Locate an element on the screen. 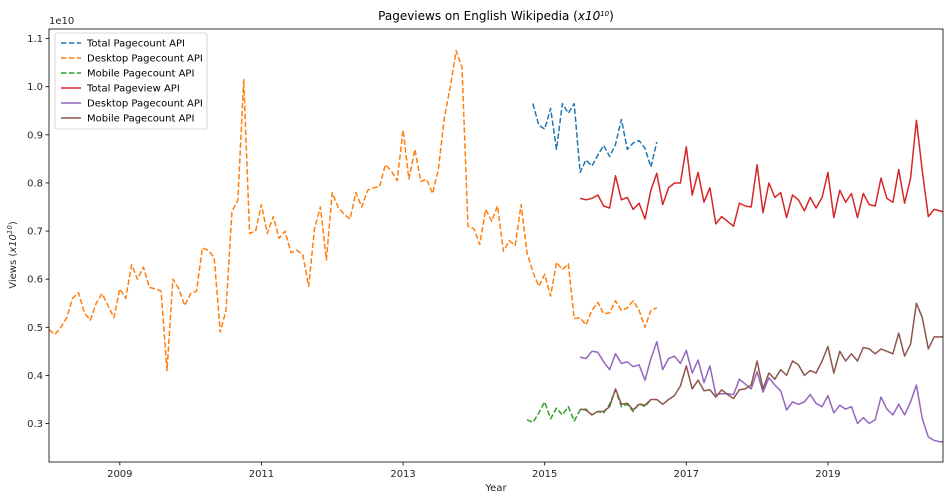 Image resolution: width=948 pixels, height=500 pixels. y-tick-label: 1.1 is located at coordinates (35, 39).